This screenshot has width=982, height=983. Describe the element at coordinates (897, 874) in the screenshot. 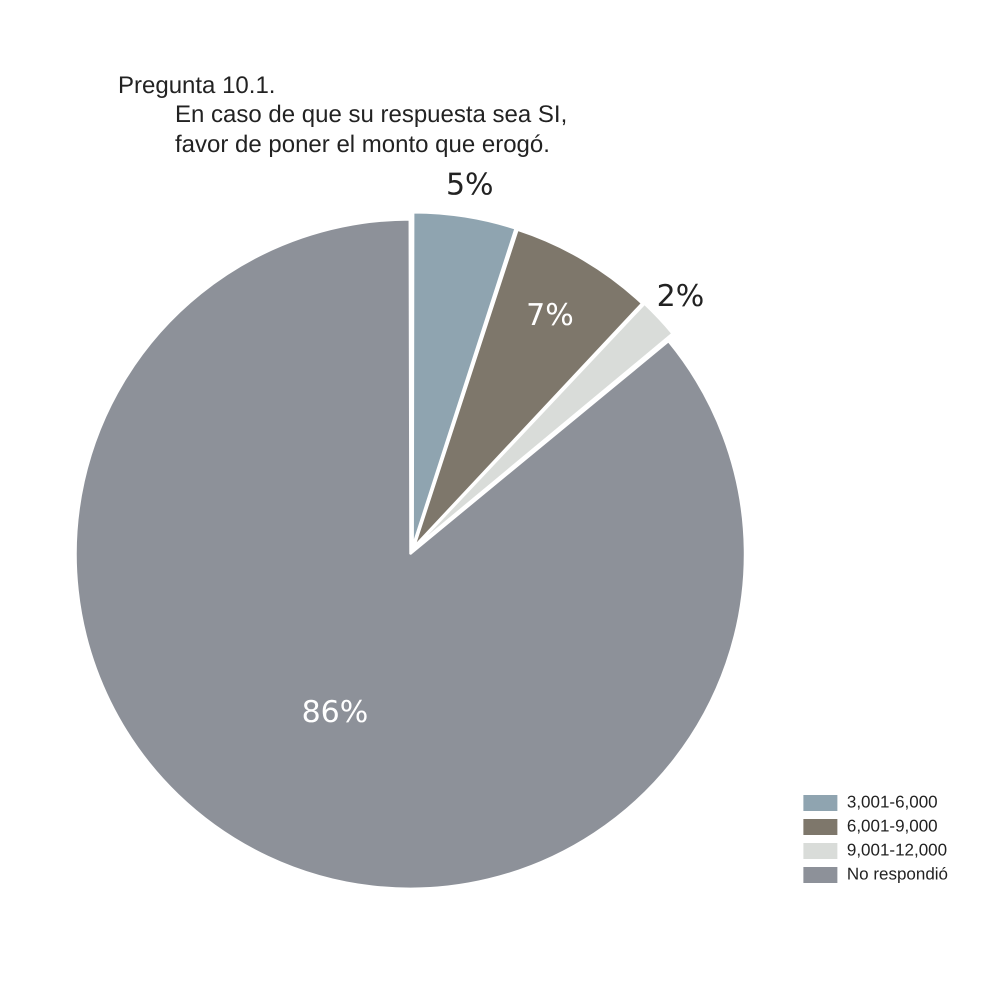

I see `legend-label: No respondió` at that location.